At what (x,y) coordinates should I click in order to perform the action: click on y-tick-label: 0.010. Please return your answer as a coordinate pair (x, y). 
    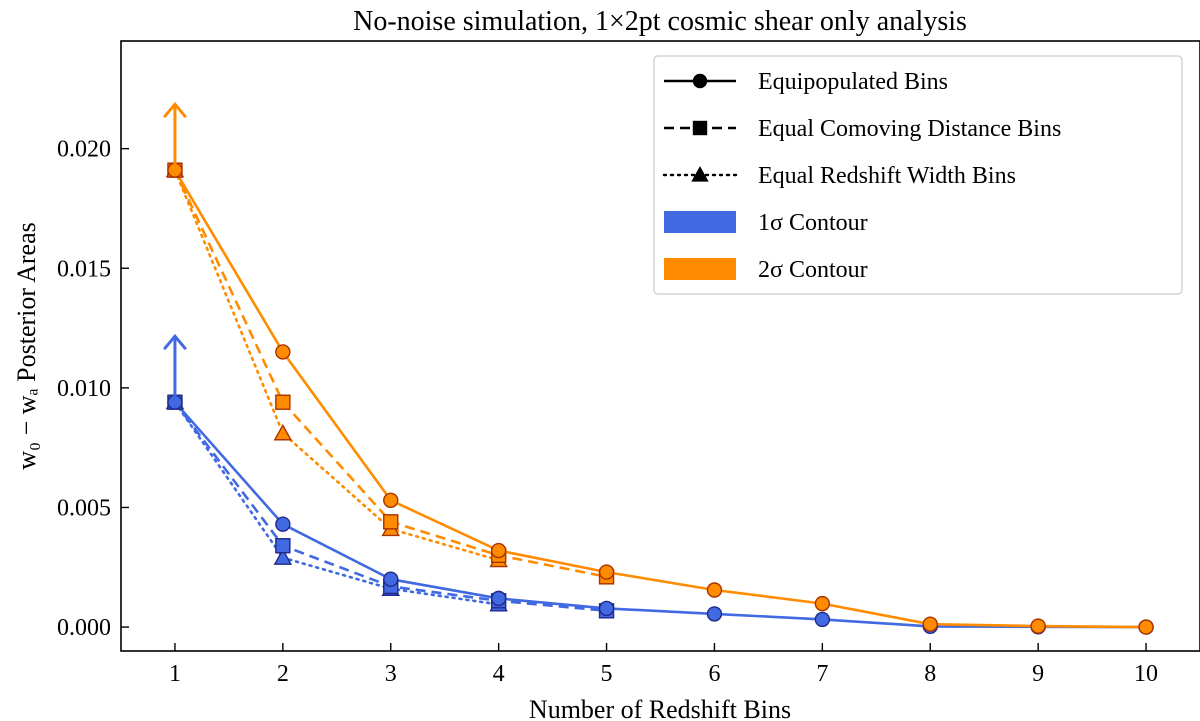
    Looking at the image, I should click on (84, 389).